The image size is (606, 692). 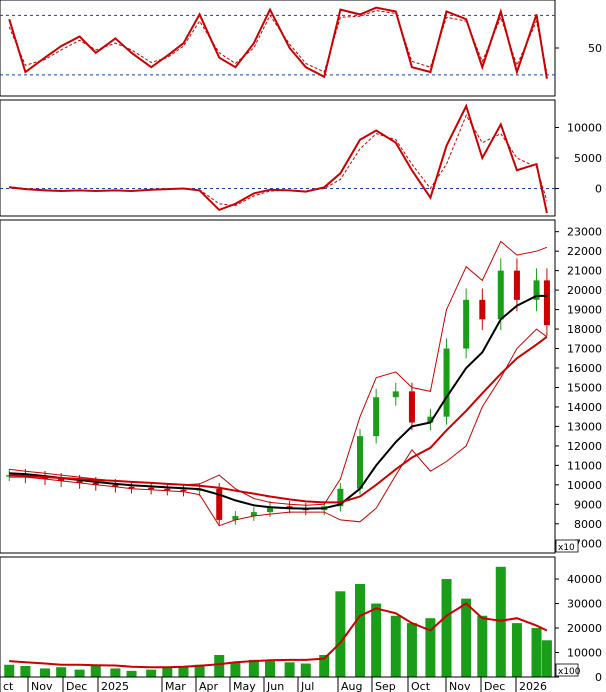 What do you see at coordinates (598, 677) in the screenshot?
I see `volume-y-tick-label-4: 0` at bounding box center [598, 677].